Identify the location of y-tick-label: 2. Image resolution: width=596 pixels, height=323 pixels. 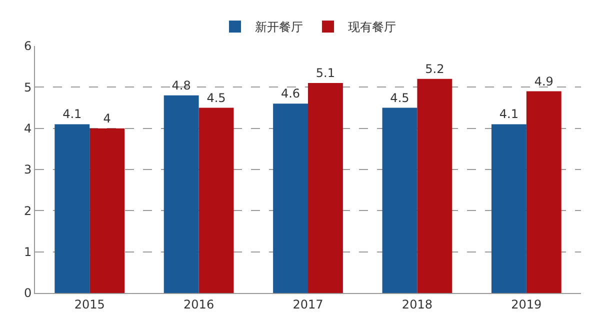
(28, 211).